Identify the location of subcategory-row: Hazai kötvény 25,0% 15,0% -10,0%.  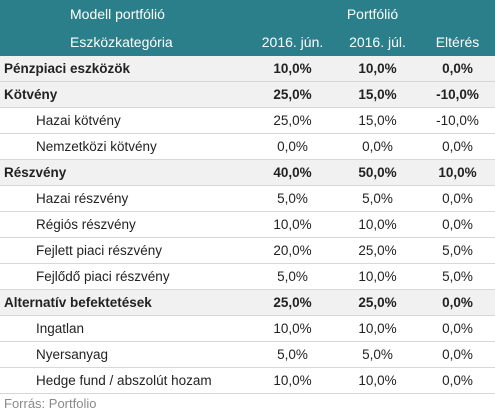
(247, 120).